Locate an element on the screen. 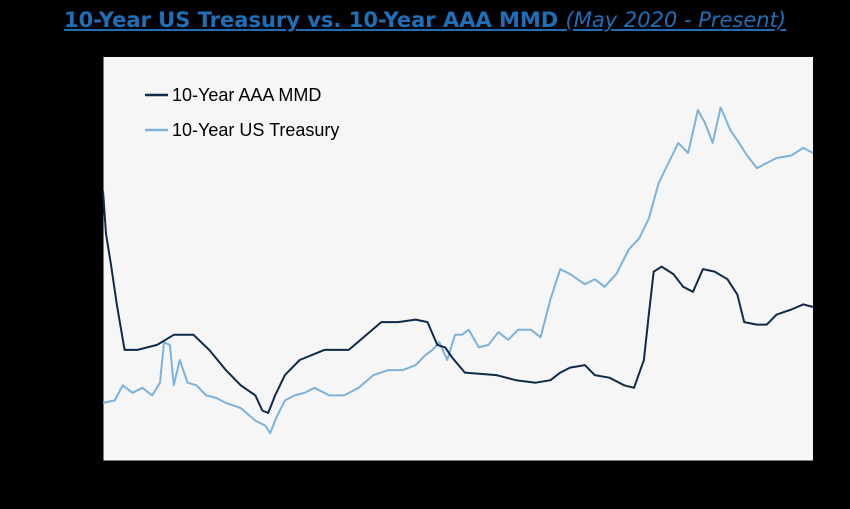 This screenshot has height=509, width=850. chart-subtitle: (May 2020 - Present) is located at coordinates (676, 20).